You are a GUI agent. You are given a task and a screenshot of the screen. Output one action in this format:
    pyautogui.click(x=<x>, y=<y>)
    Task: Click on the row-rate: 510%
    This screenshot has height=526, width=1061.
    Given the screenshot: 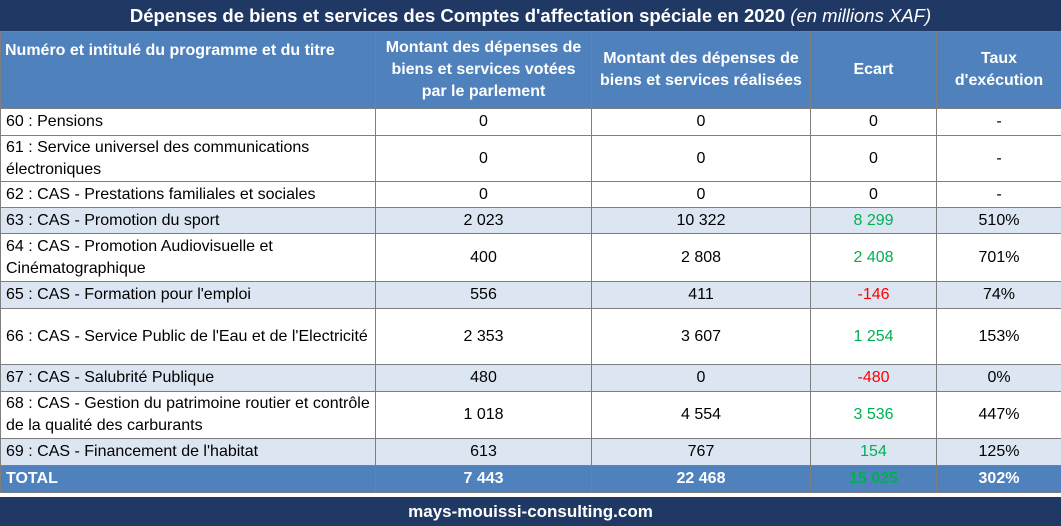 What is the action you would take?
    pyautogui.click(x=998, y=220)
    